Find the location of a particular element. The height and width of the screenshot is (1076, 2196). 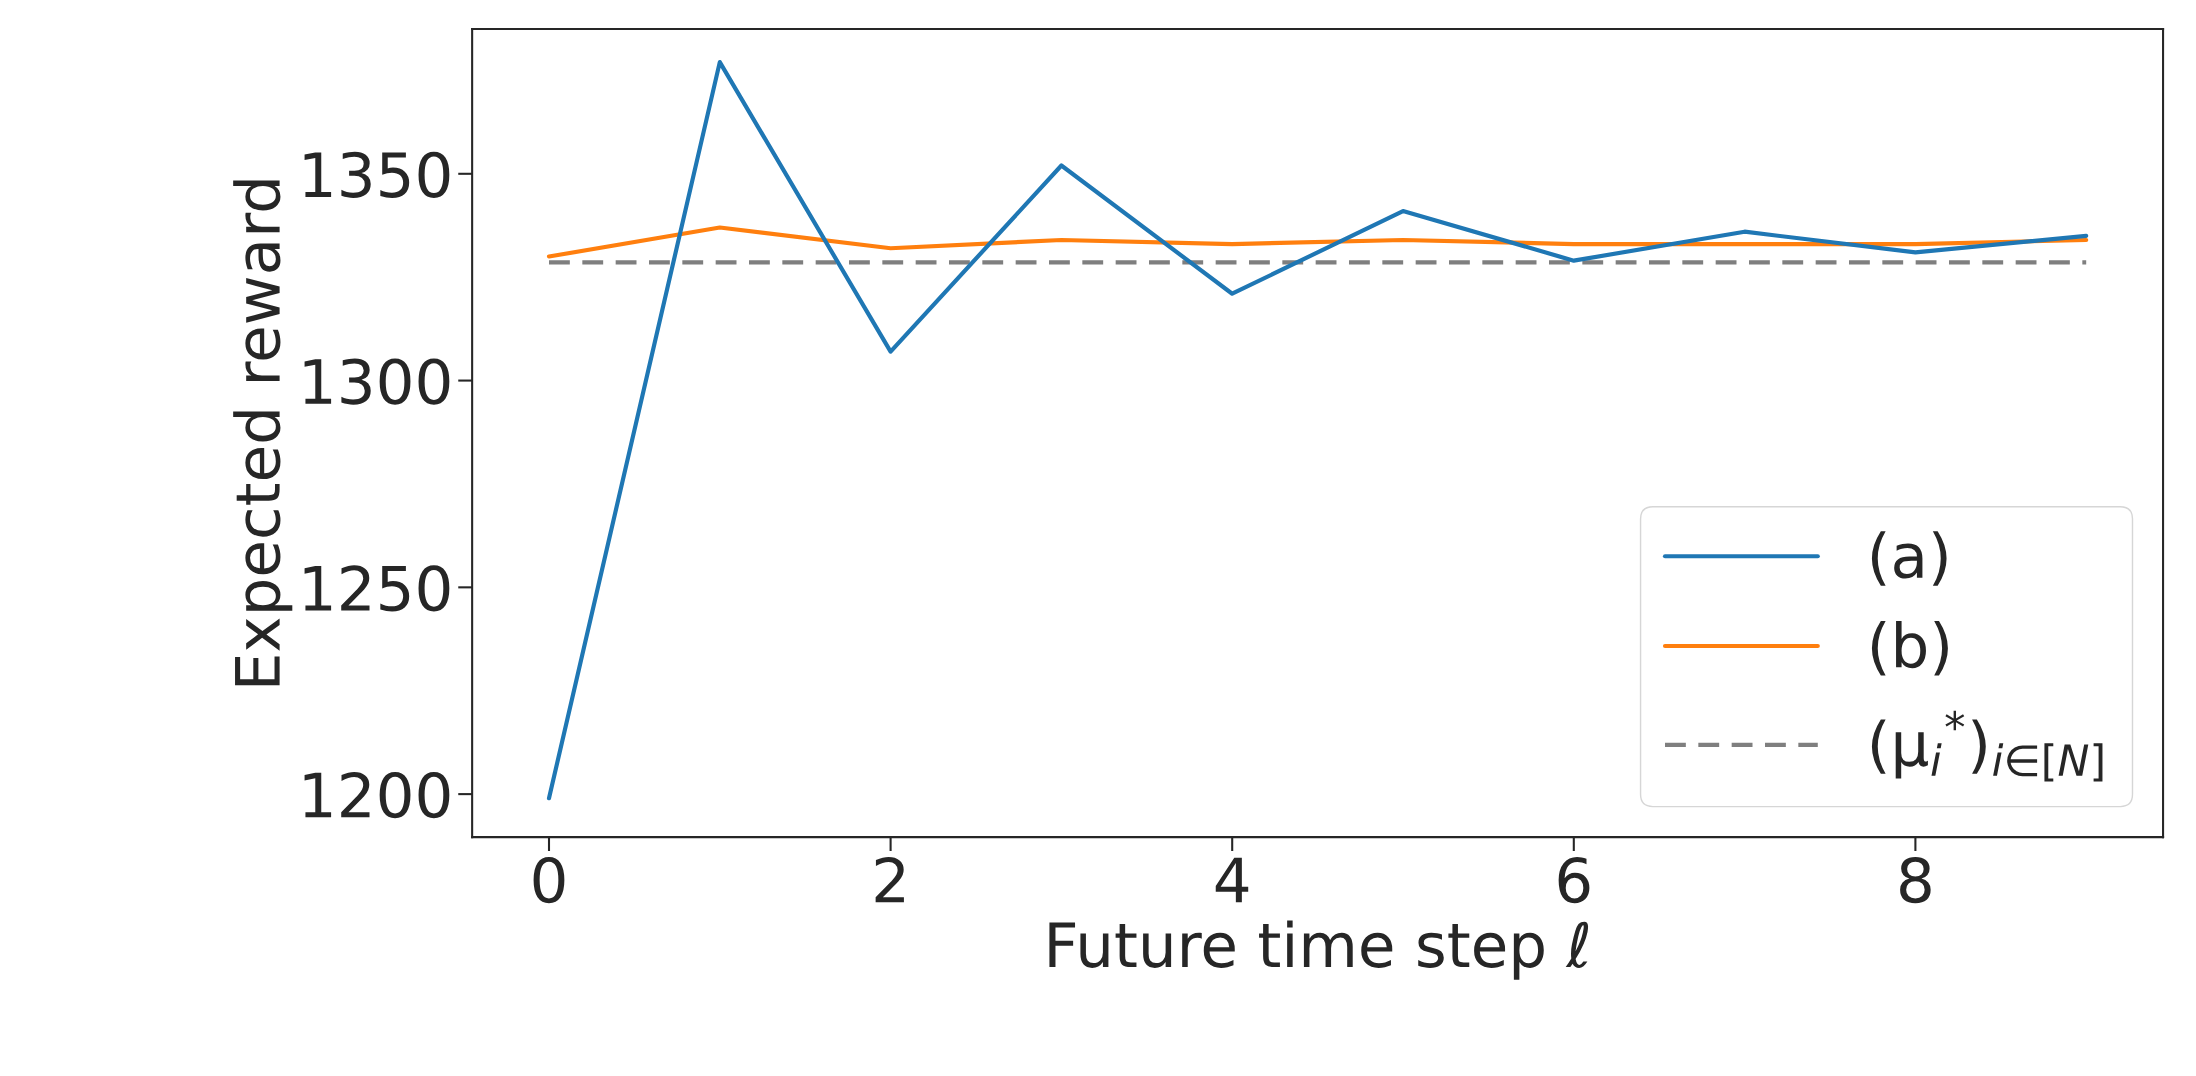

x-tick-label: 0 is located at coordinates (549, 880).